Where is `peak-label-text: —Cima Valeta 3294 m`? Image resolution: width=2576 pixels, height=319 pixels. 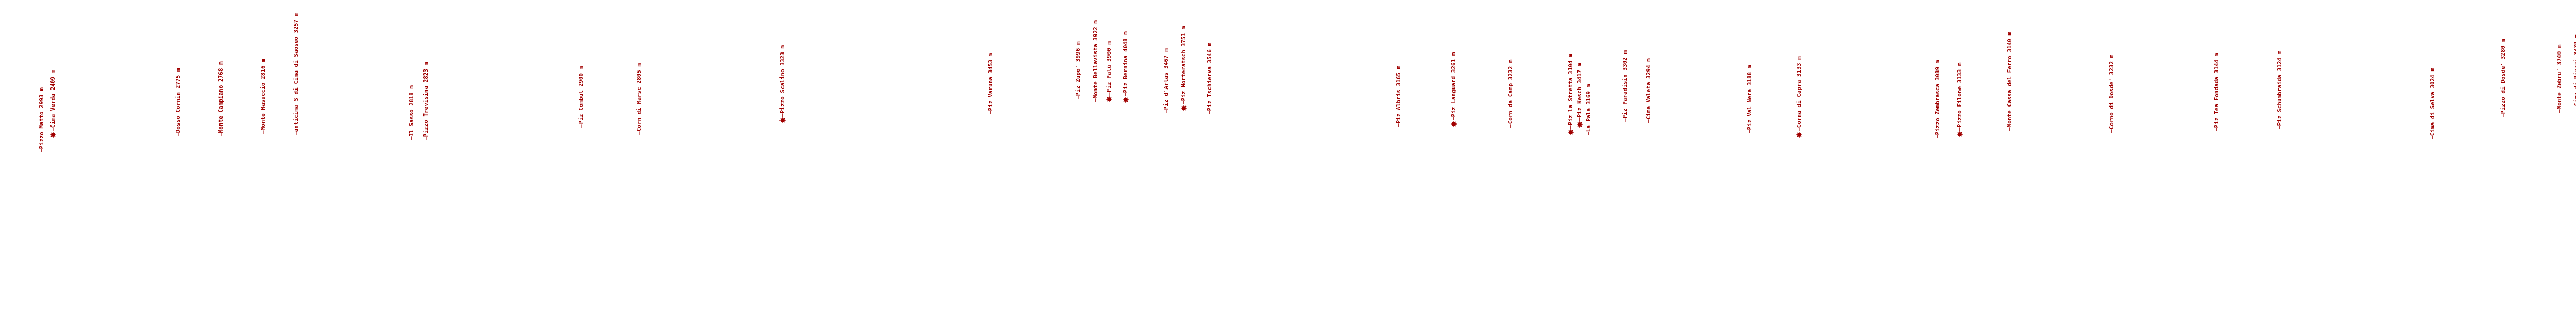
peak-label-text: —Cima Valeta 3294 m is located at coordinates (1648, 90).